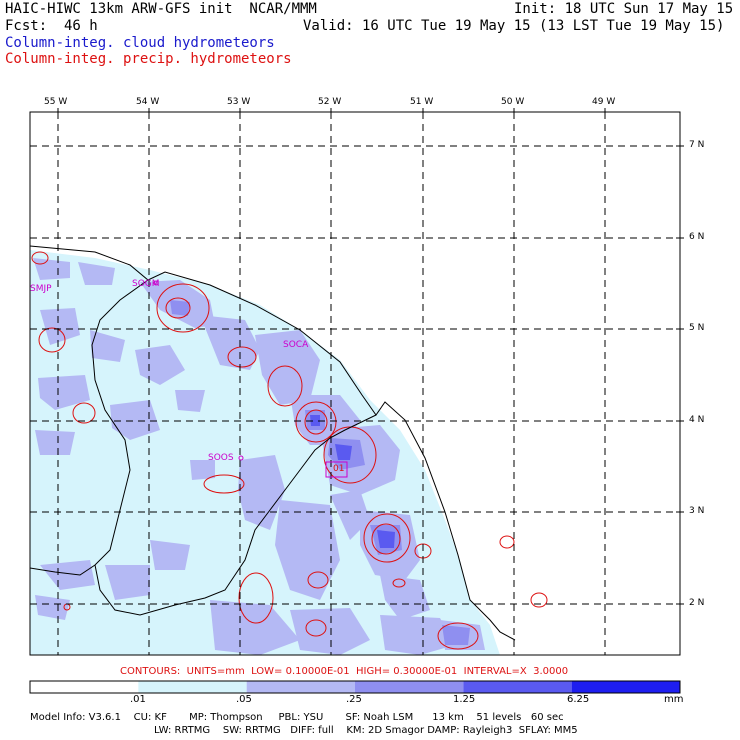 This screenshot has height=740, width=740. I want to click on lat-label-4n: 4 N, so click(697, 420).